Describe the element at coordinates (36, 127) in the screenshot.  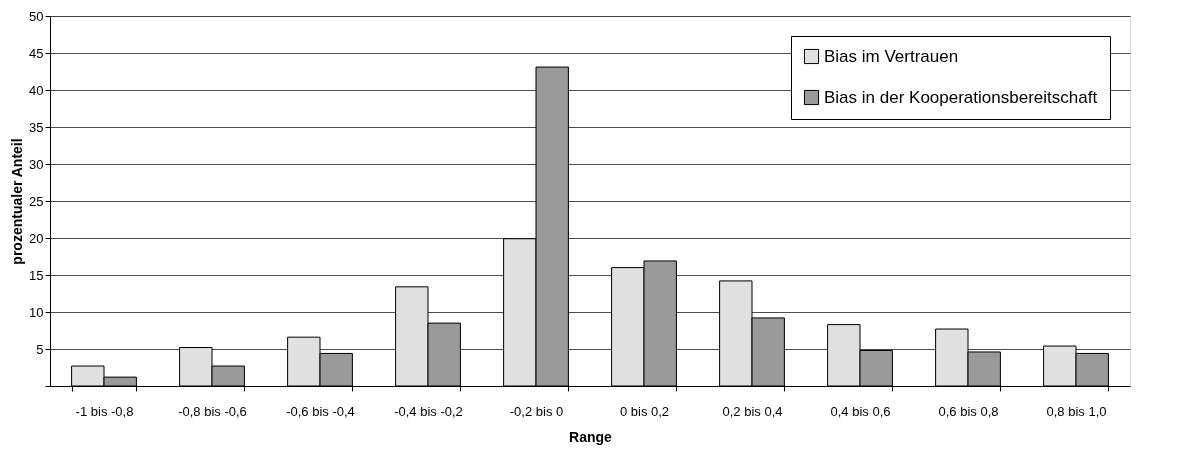
I see `y-tick-label: 35` at that location.